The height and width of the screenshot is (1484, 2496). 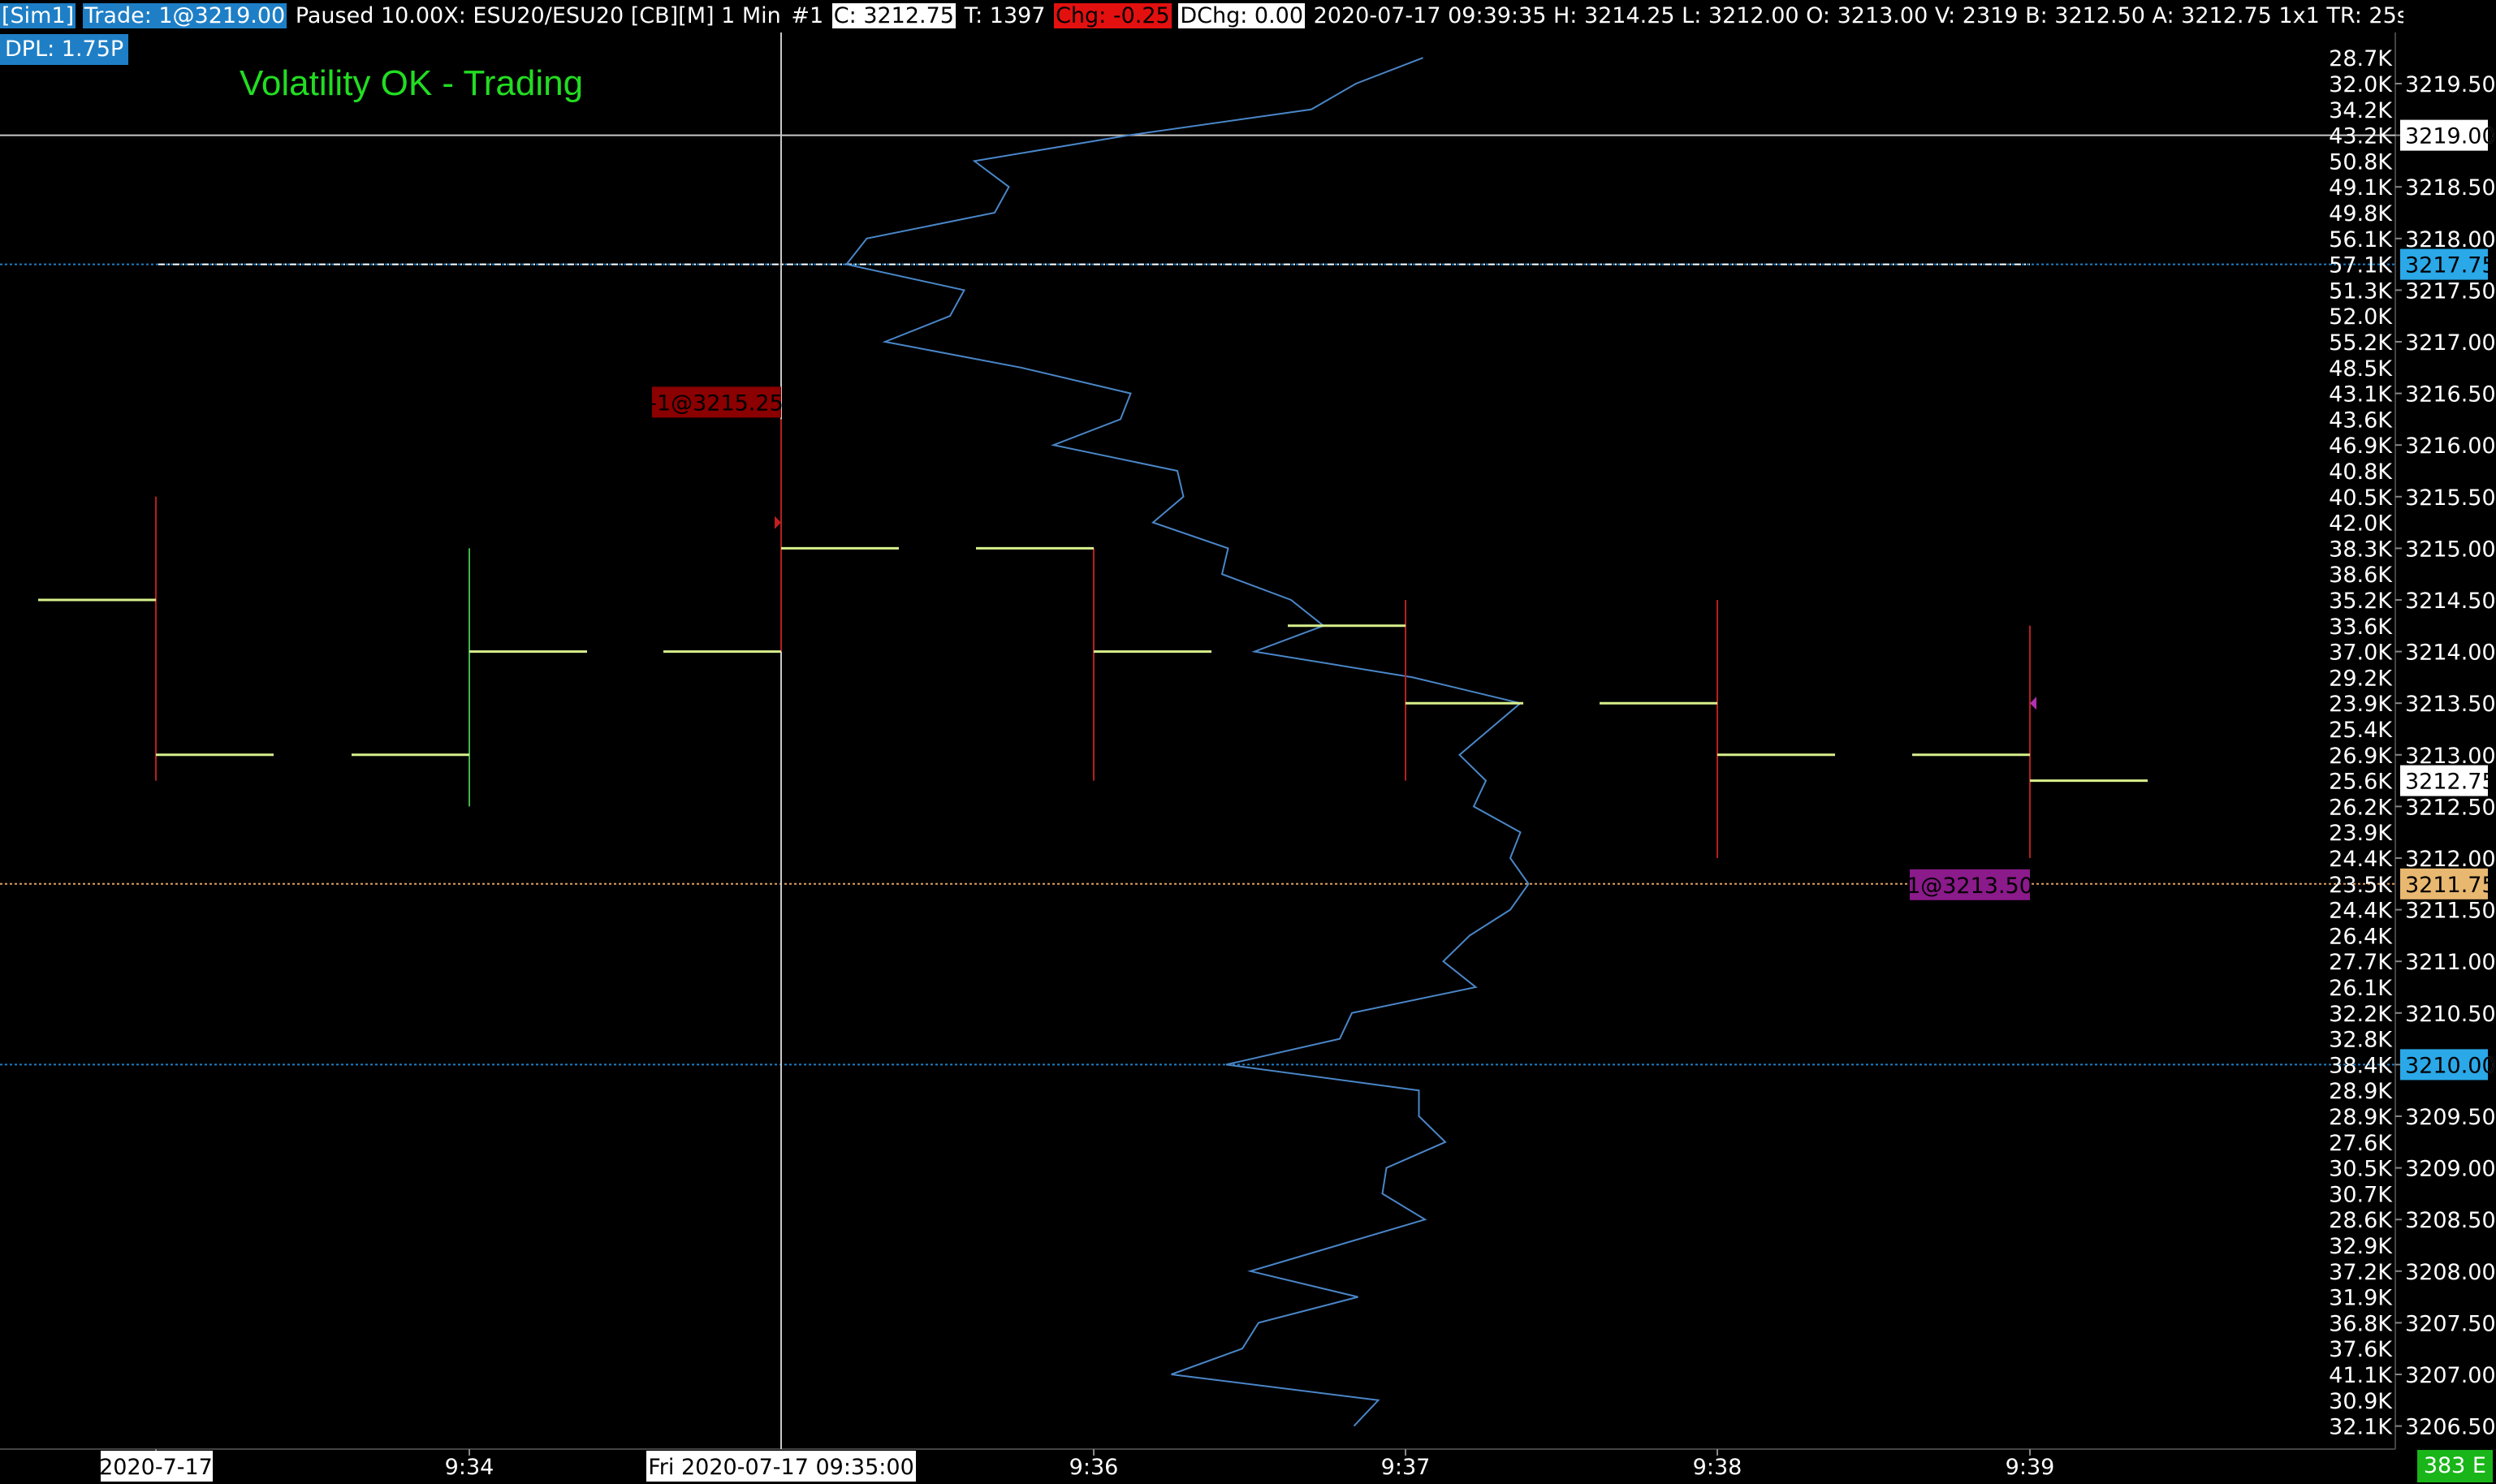 I want to click on price-highlight-3217.75: 3217.75, so click(x=2450, y=265).